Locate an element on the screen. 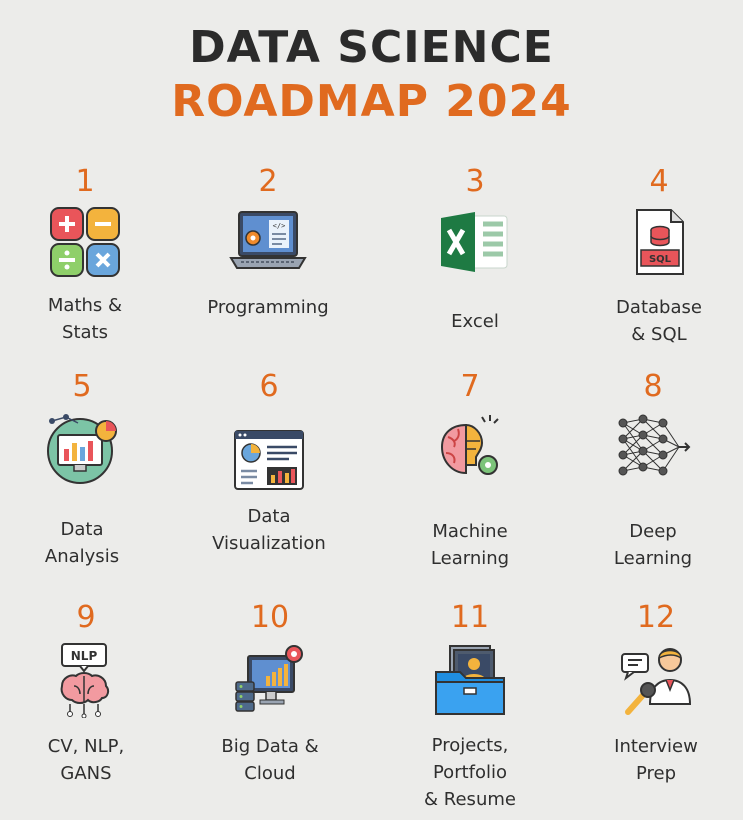  dashboard-icon is located at coordinates (269, 460).